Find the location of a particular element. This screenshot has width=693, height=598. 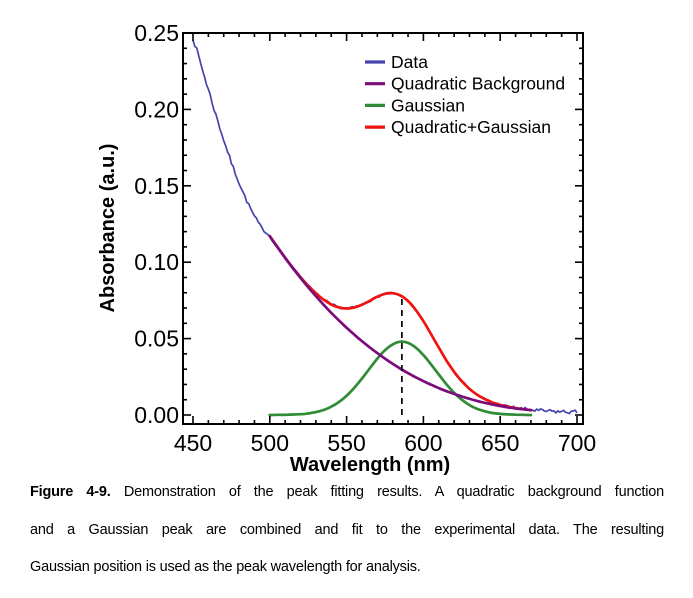

legend-label-2: Gaussian is located at coordinates (428, 105).